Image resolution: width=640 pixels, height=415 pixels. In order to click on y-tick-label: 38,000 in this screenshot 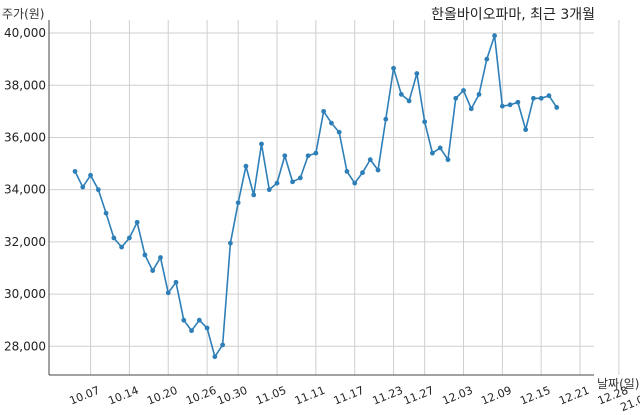, I will do `click(25, 85)`.